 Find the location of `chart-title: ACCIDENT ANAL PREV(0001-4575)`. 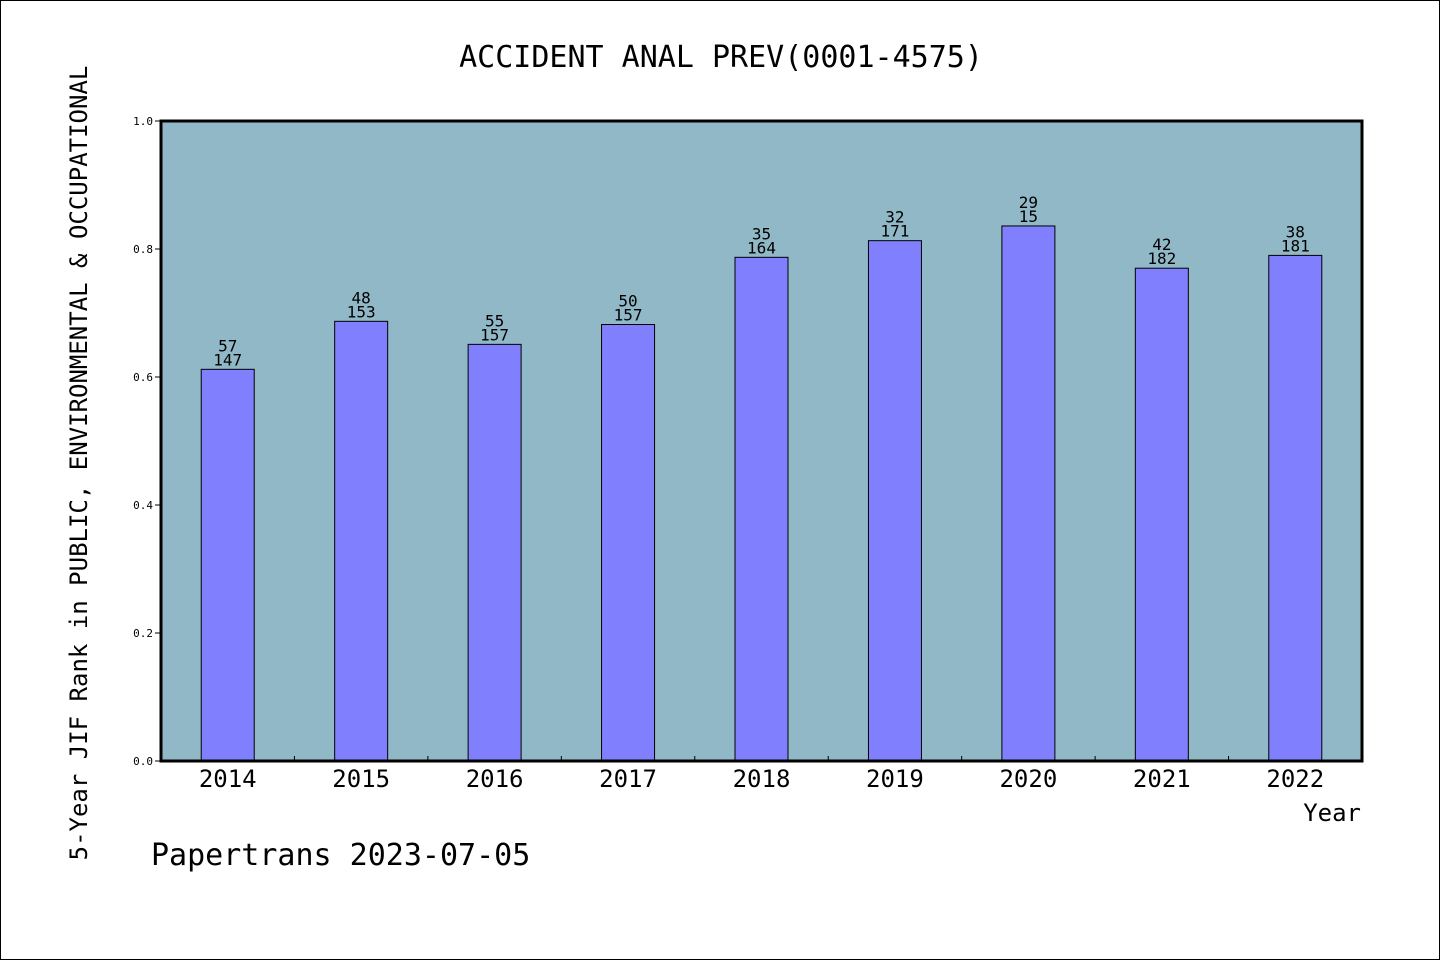

chart-title: ACCIDENT ANAL PREV(0001-4575) is located at coordinates (721, 57).